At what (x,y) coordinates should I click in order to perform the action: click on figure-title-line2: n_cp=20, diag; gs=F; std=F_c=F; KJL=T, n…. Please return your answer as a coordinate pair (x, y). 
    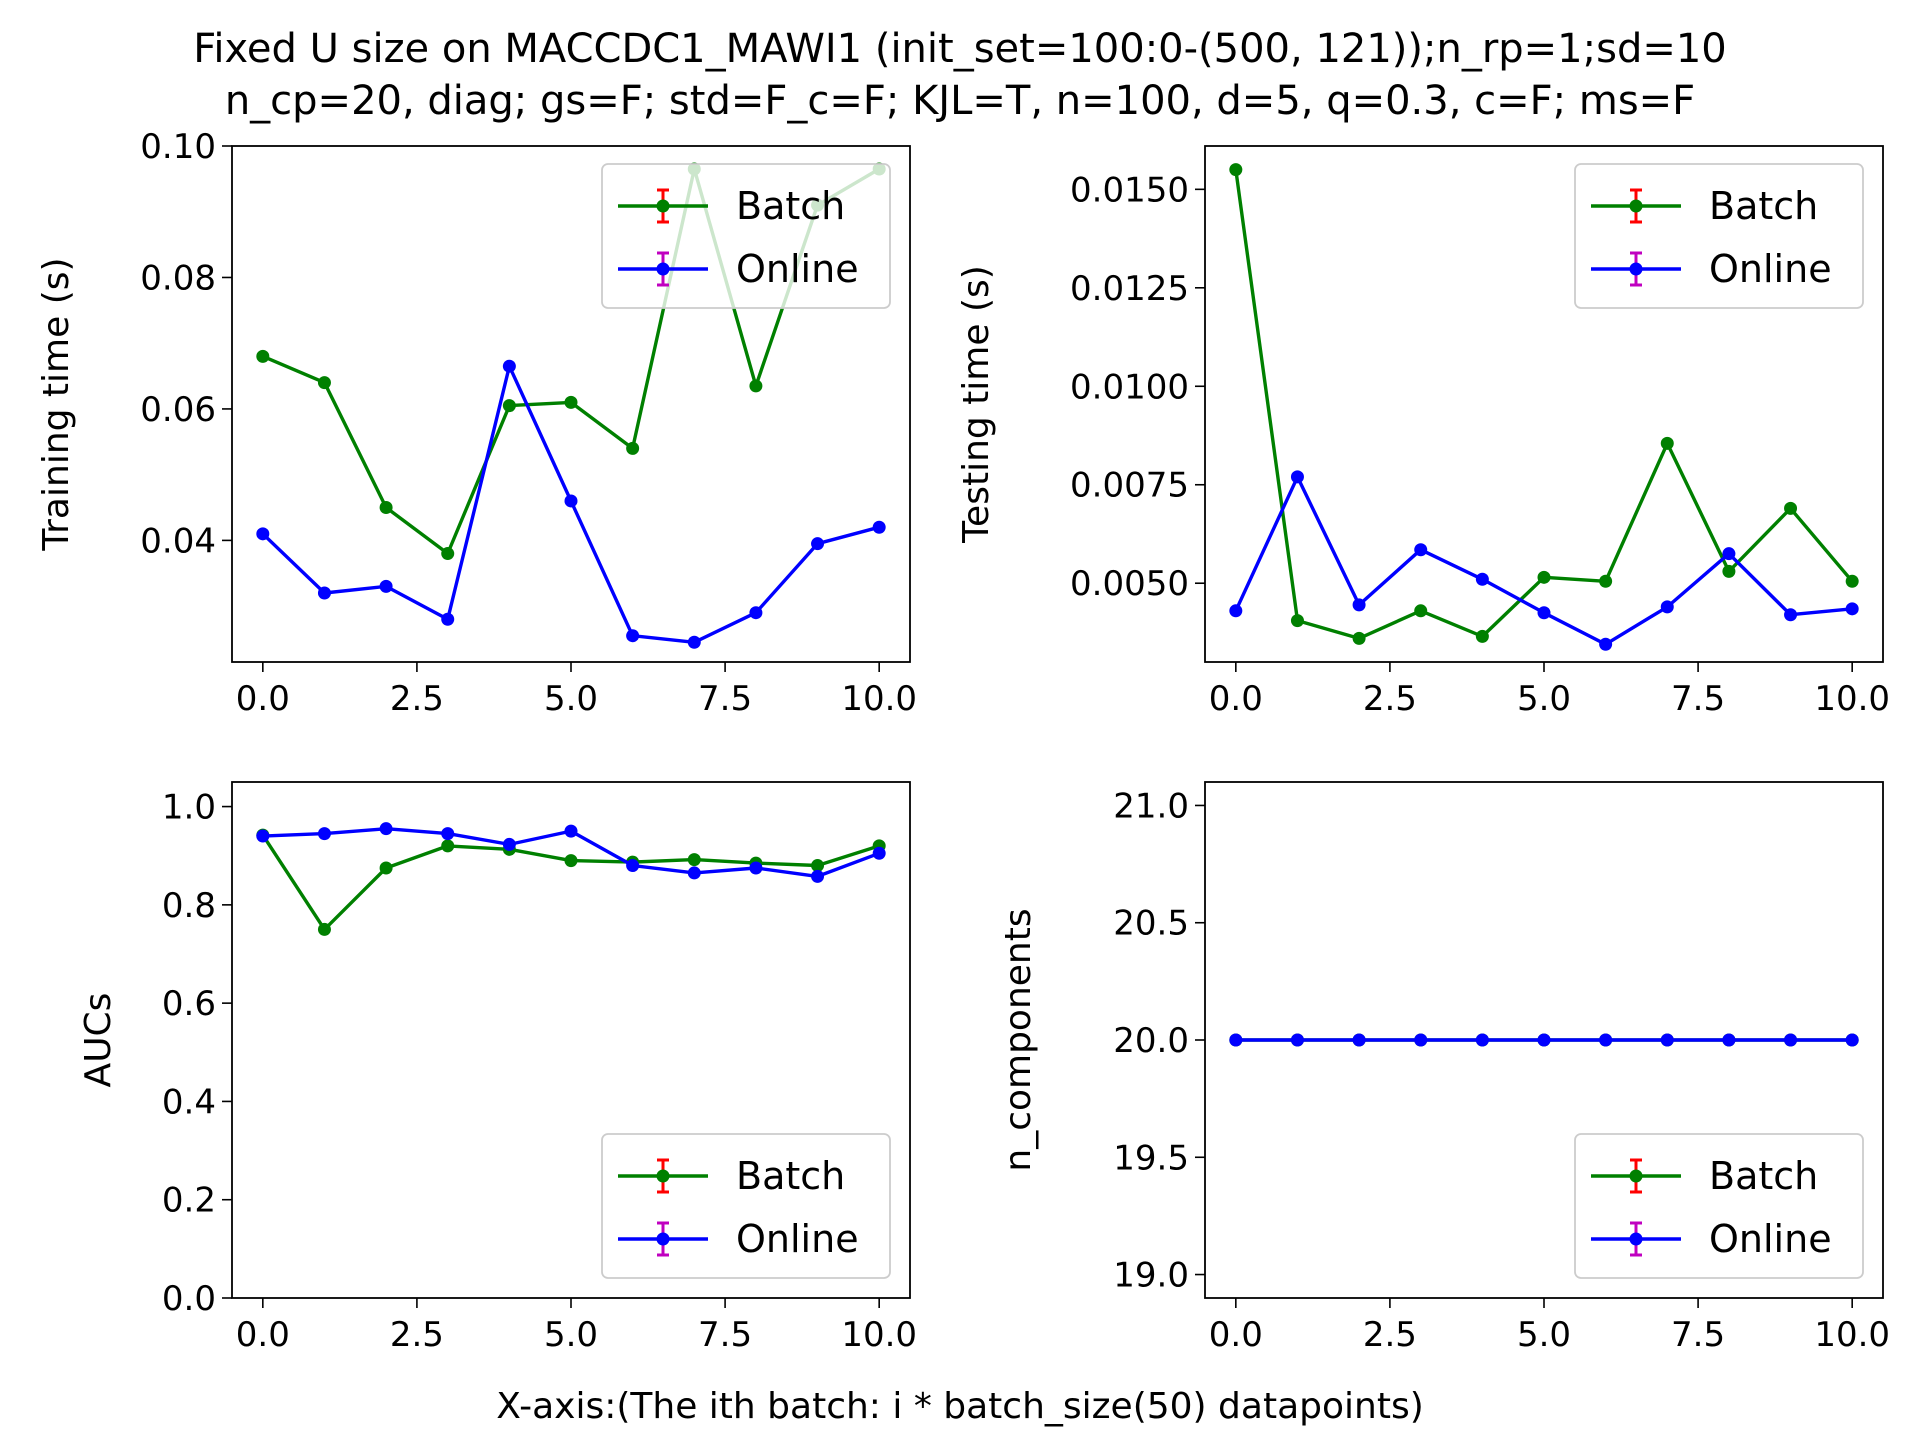
    Looking at the image, I should click on (960, 101).